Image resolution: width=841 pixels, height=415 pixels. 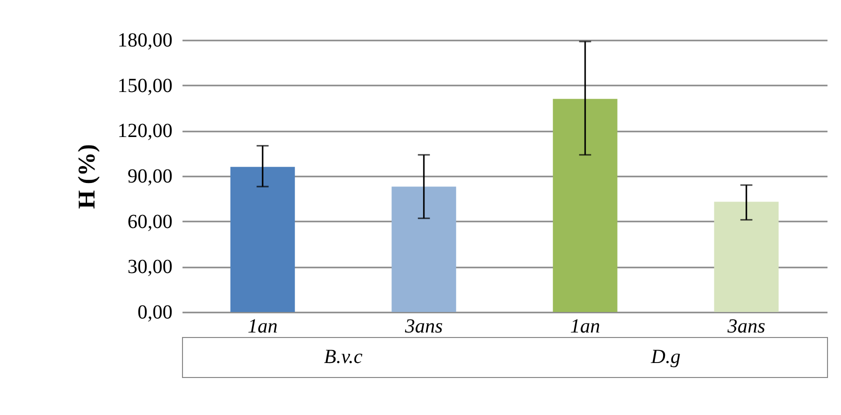 What do you see at coordinates (87, 176) in the screenshot?
I see `y-axis-title: H (%)` at bounding box center [87, 176].